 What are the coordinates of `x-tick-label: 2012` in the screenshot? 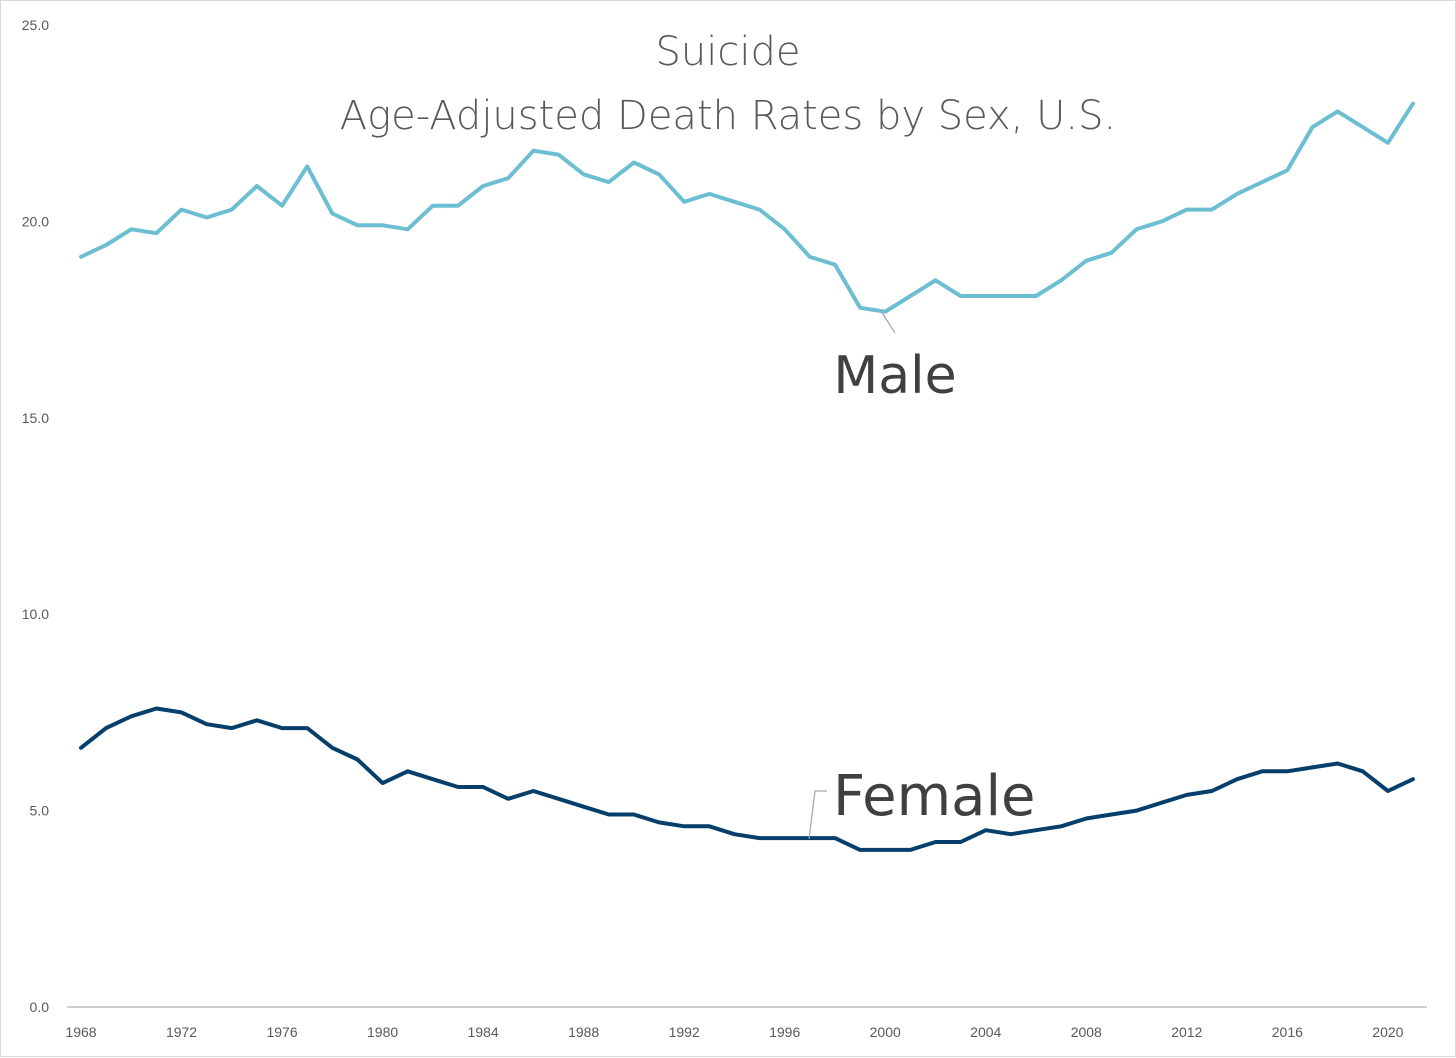 It's located at (1186, 1032).